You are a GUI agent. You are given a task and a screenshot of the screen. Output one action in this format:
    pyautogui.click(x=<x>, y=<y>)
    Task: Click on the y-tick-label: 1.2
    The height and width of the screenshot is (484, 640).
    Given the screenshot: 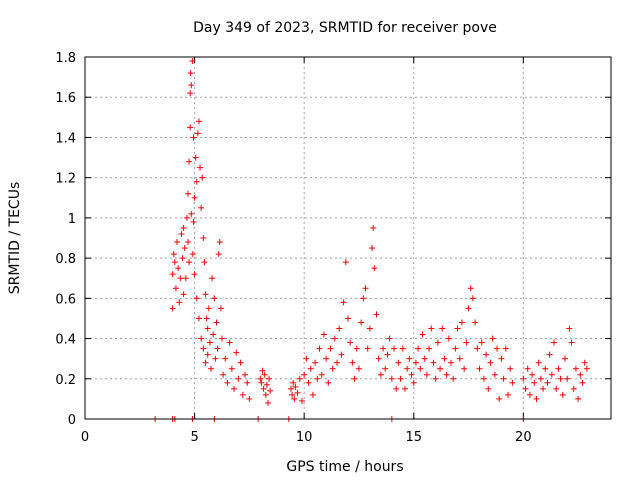 What is the action you would take?
    pyautogui.click(x=65, y=179)
    